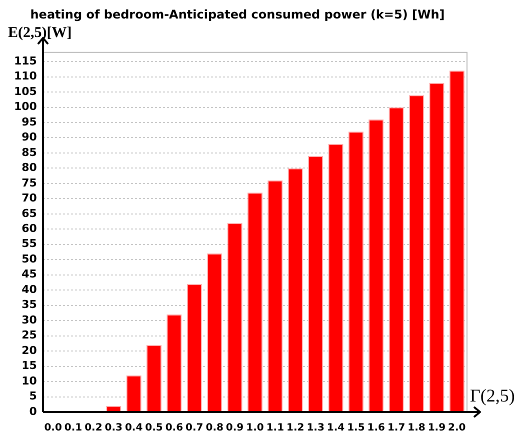  I want to click on y-axis-title: E(2,5)[W], so click(40, 32).